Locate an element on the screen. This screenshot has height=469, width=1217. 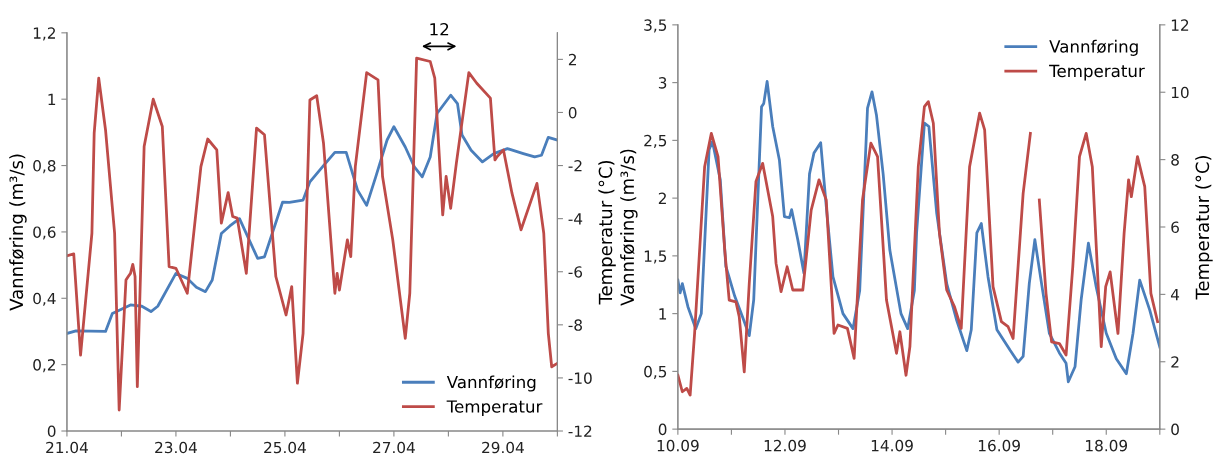
x-tick-label: 14.09 is located at coordinates (892, 445).